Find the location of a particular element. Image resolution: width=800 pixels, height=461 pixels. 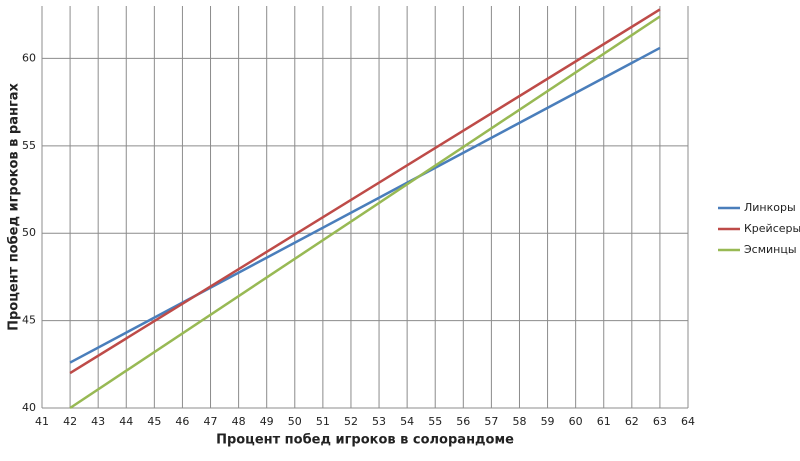

y-tick-label: 50 is located at coordinates (29, 232).